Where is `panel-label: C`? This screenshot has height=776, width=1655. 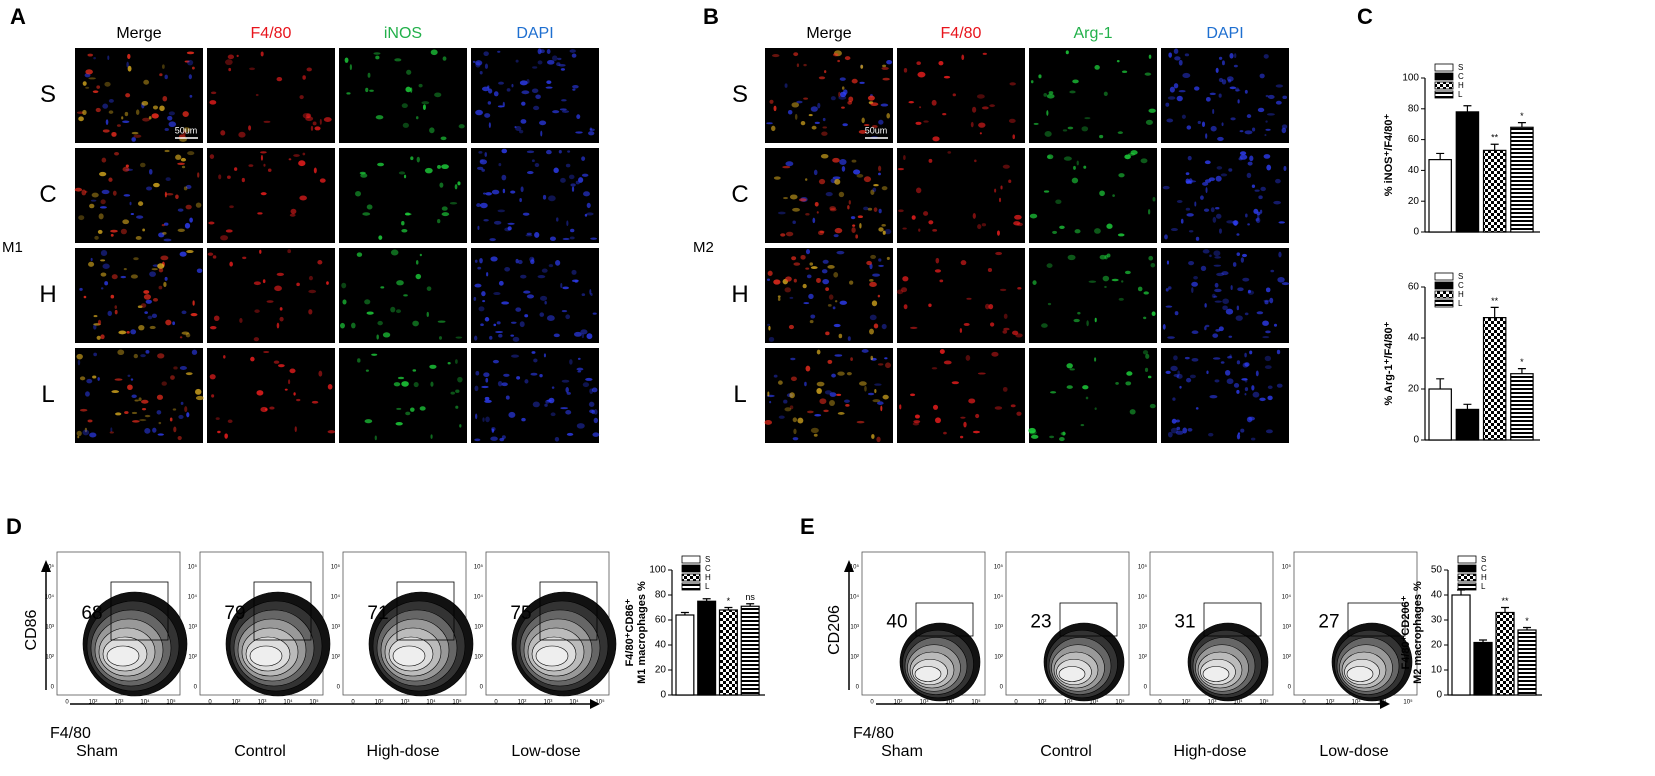 panel-label: C is located at coordinates (1365, 16).